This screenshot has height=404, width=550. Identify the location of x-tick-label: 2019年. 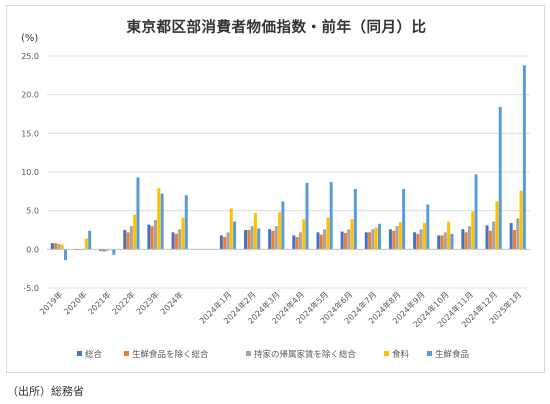
(50, 302).